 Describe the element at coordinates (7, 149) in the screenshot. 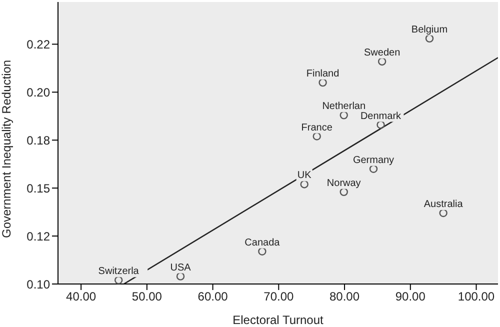

I see `y-axis-title: Government Inequality Reduction` at that location.